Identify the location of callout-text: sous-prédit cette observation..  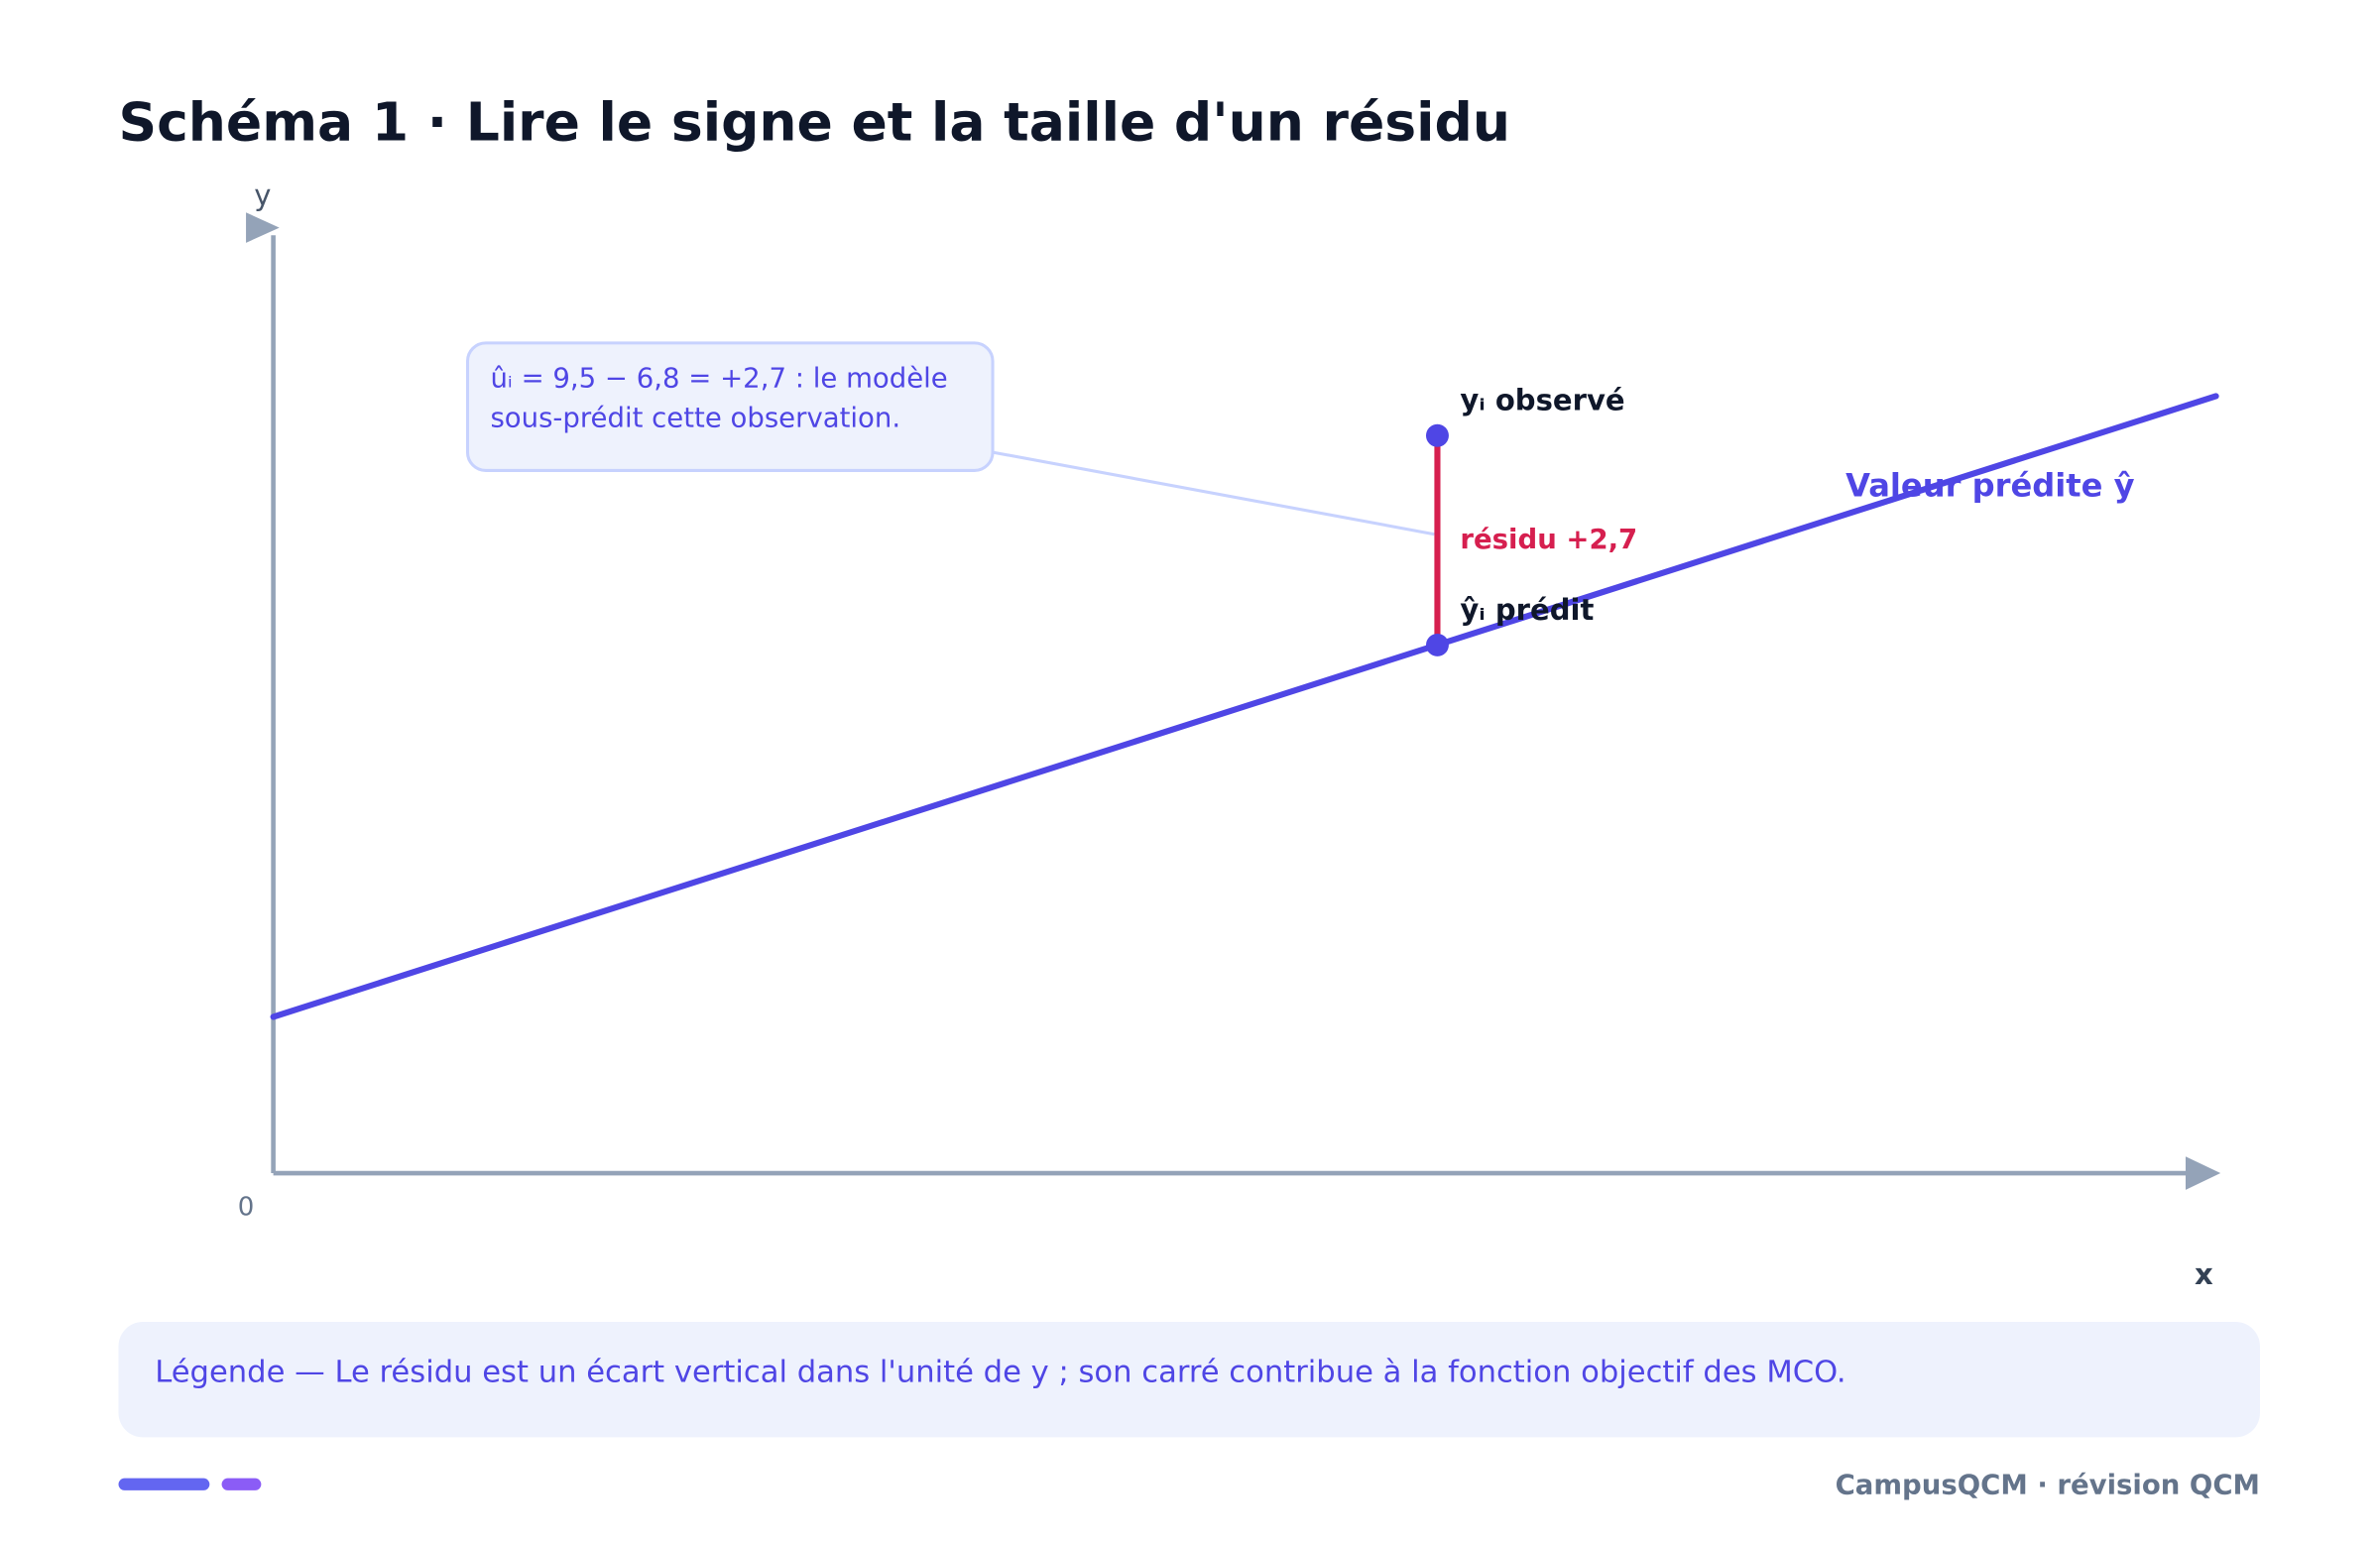
(695, 417).